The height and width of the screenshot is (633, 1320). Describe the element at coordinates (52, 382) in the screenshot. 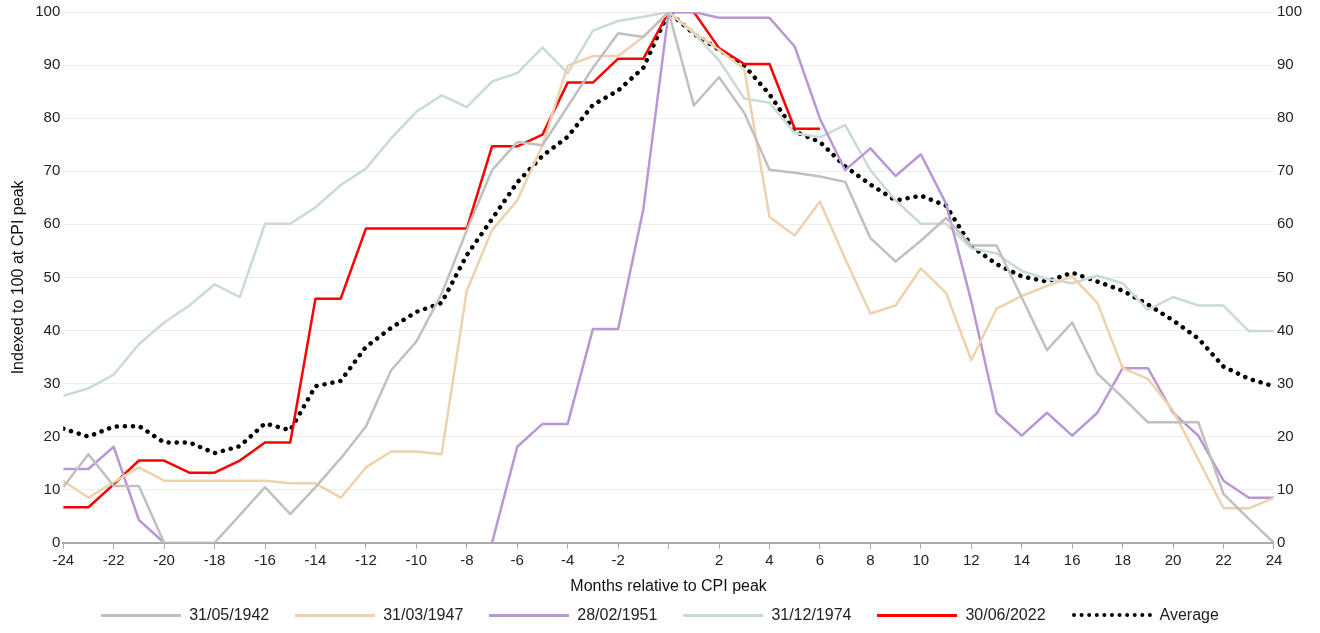

I see `y-tick-label: 30` at that location.